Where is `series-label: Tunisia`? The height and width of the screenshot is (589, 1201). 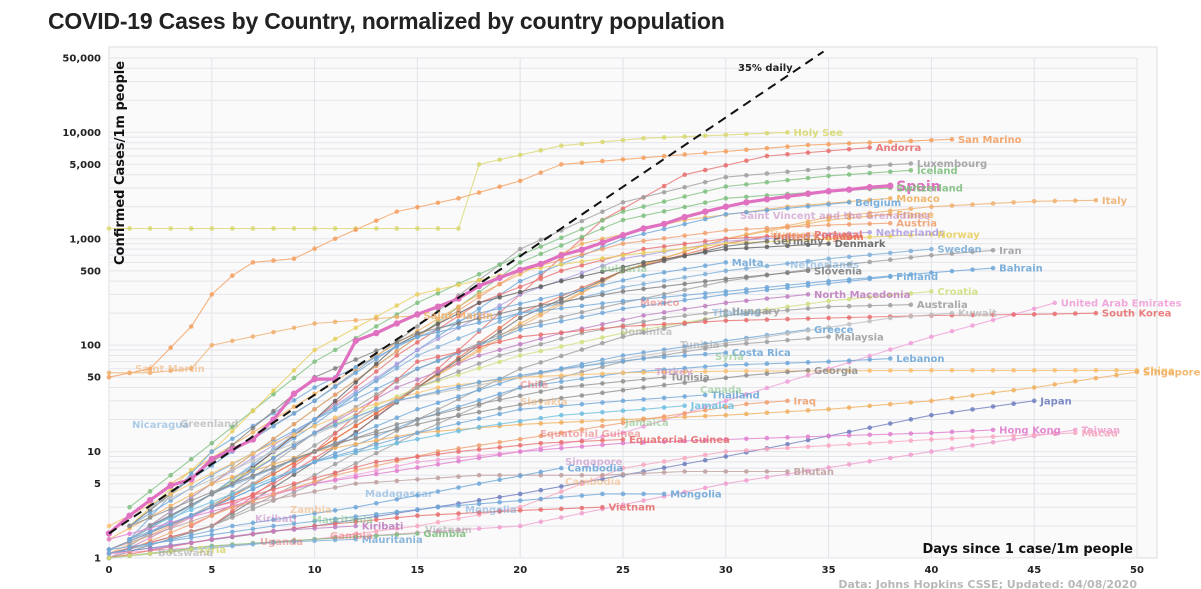
series-label: Tunisia is located at coordinates (690, 378).